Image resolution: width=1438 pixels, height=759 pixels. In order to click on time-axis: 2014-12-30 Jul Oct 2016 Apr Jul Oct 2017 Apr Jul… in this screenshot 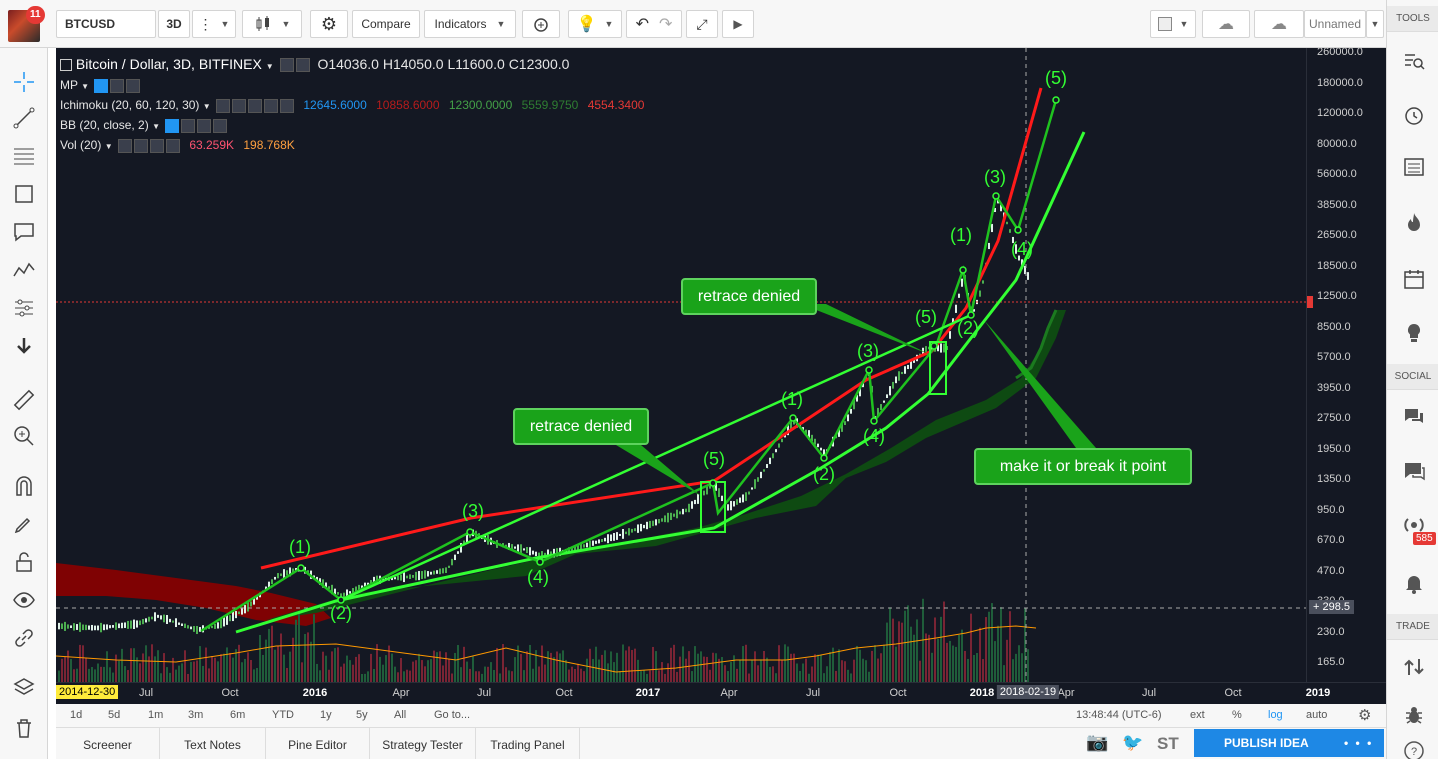, I will do `click(721, 693)`.